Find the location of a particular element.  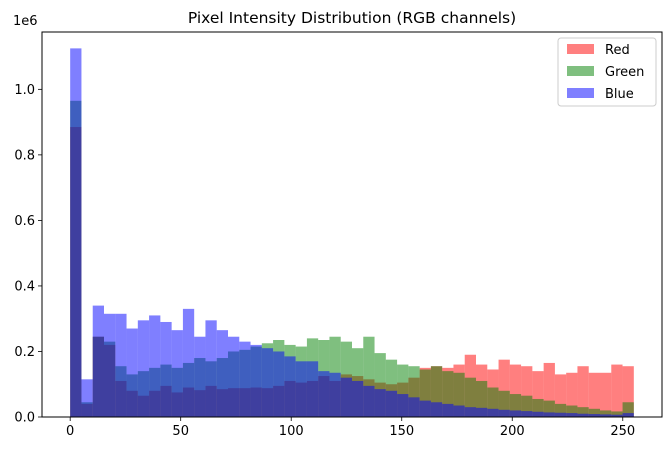

y-offset-text: 1e6 is located at coordinates (25, 21).